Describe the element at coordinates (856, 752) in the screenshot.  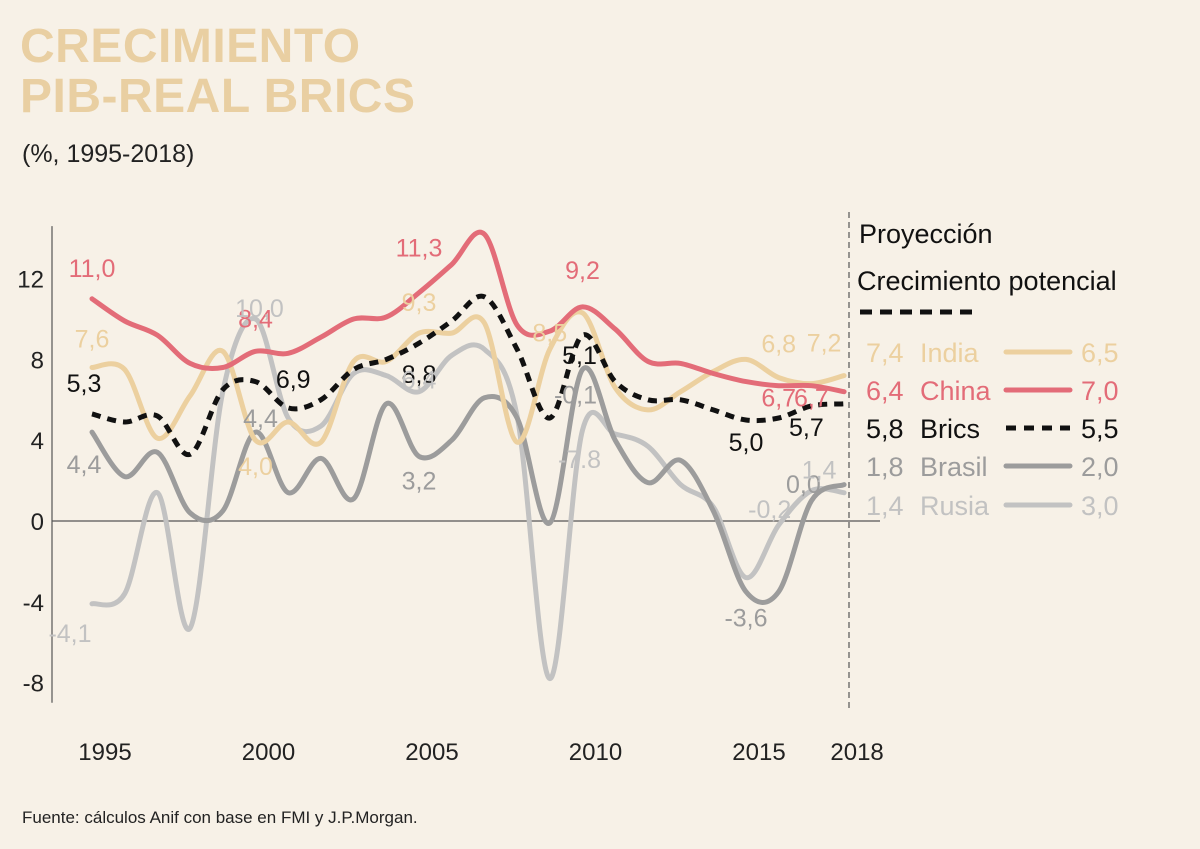
I see `x-tick-label: 2018` at that location.